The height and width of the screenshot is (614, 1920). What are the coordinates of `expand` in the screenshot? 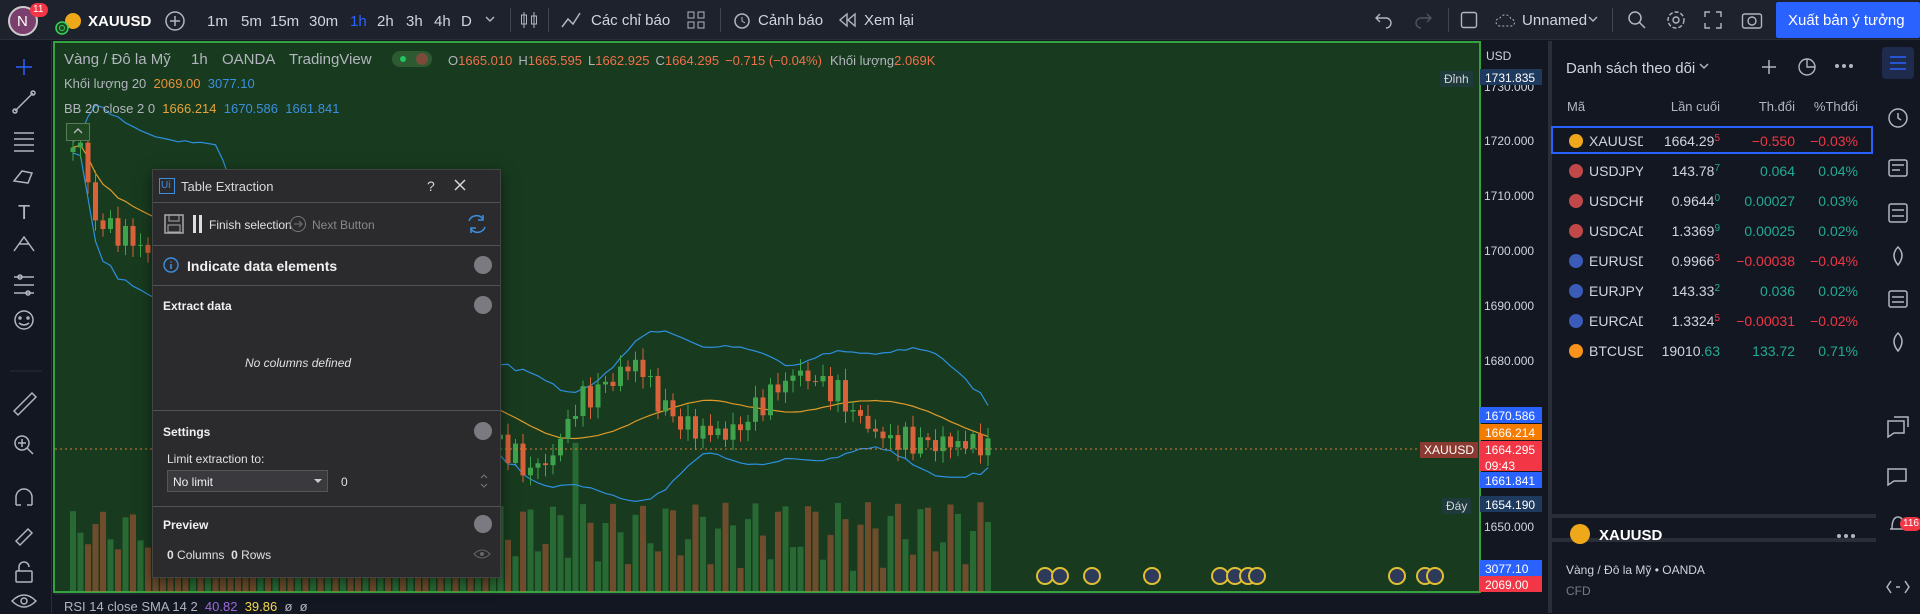 It's located at (483, 265).